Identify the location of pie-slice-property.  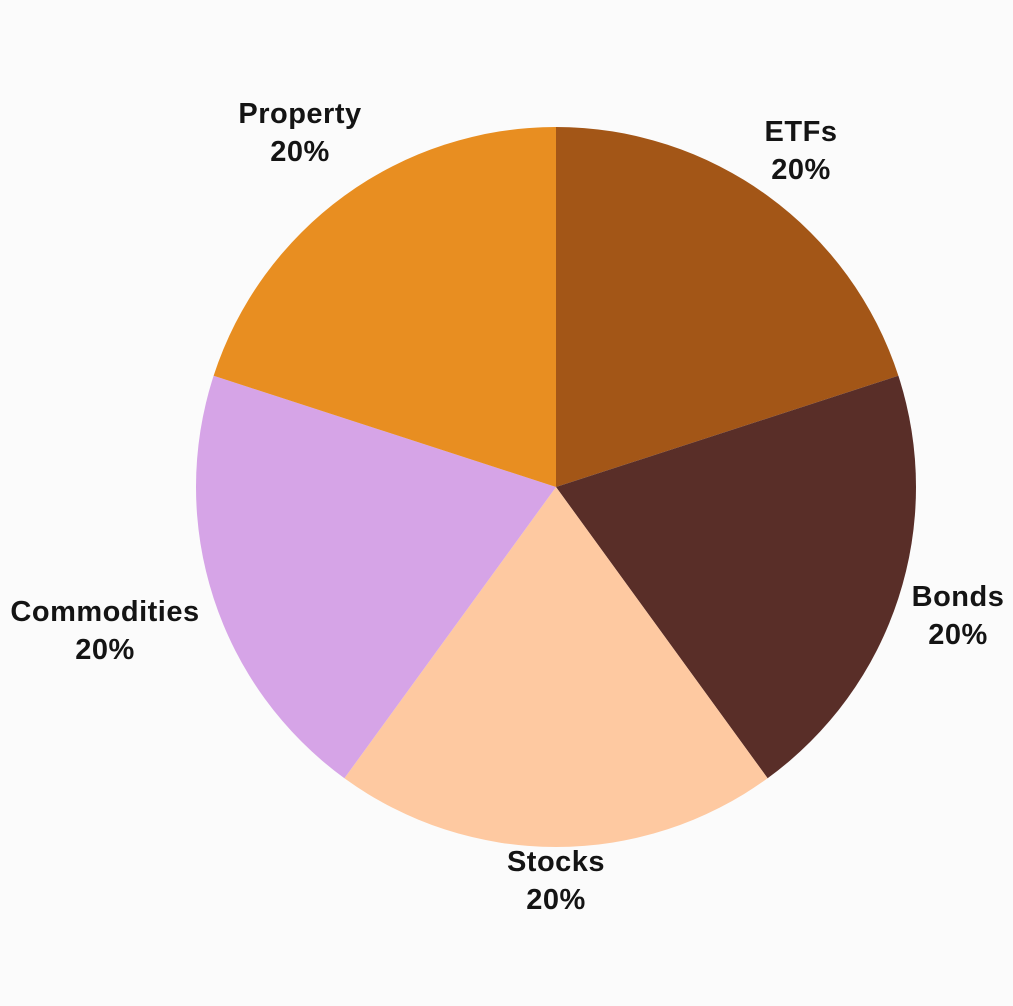
(384, 307).